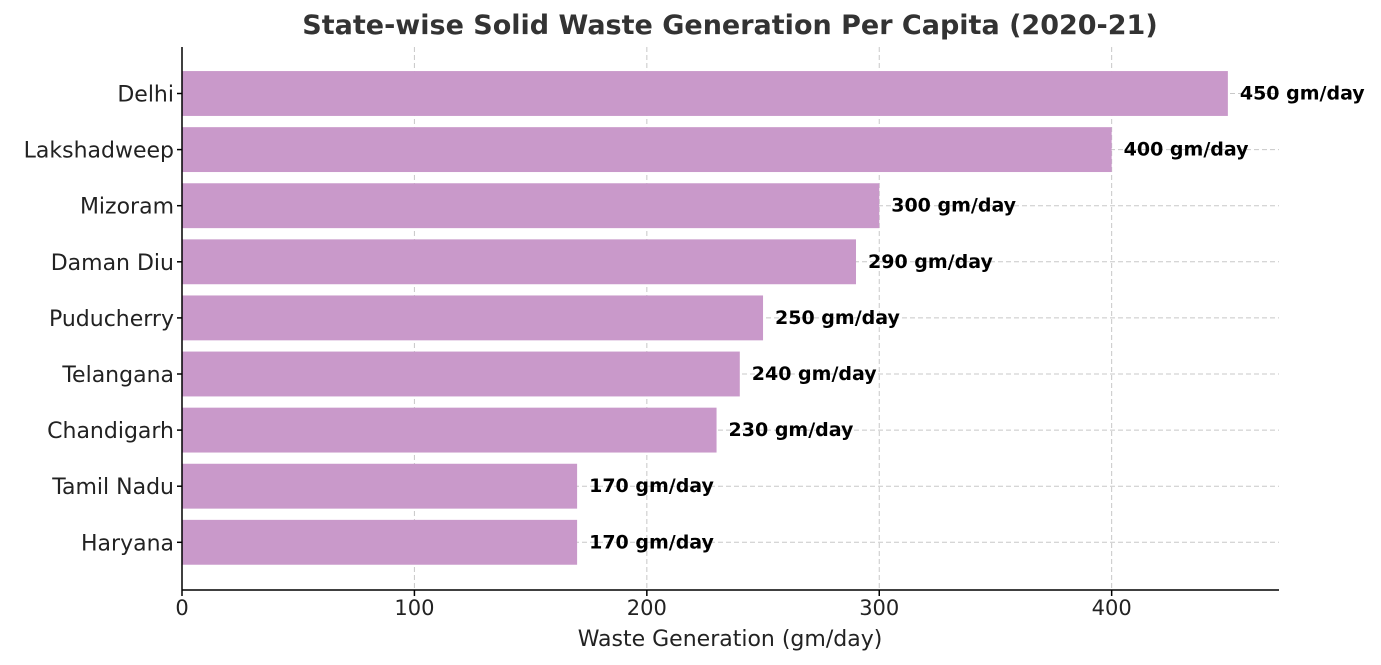 This screenshot has width=1381, height=665. I want to click on data-label: 450 gm/day, so click(1302, 94).